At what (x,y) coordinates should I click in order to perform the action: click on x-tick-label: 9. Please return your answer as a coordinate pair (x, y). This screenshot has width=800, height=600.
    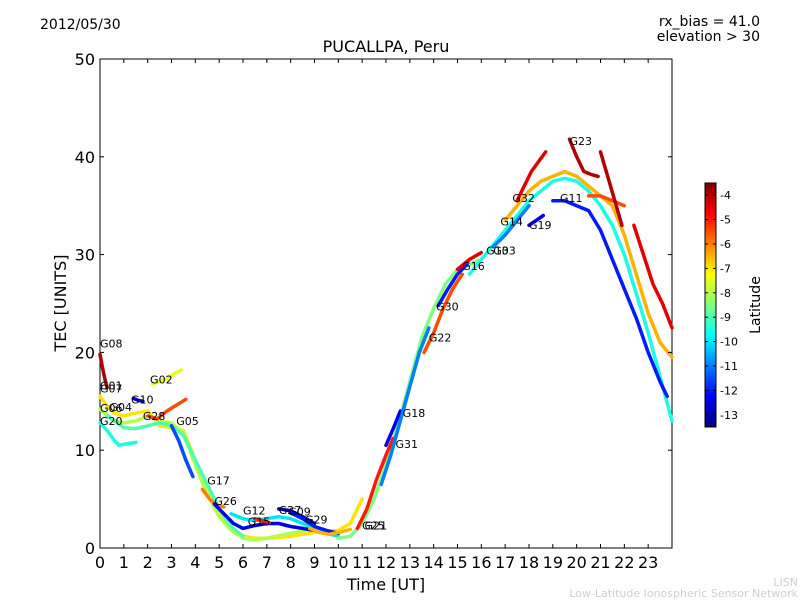
    Looking at the image, I should click on (314, 562).